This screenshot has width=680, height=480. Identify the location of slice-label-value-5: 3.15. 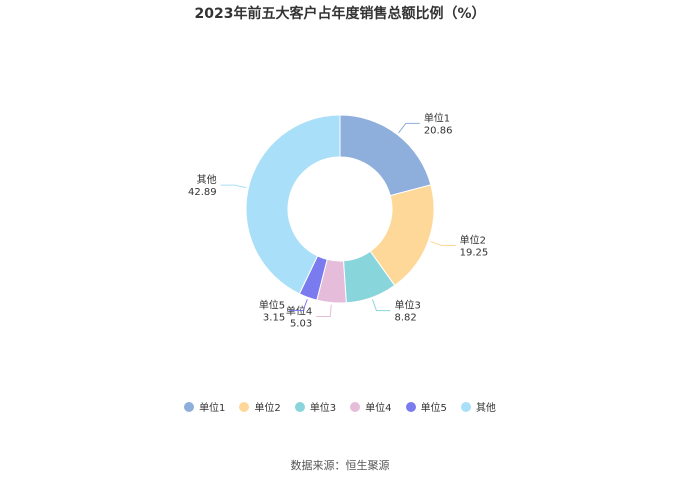
(274, 318).